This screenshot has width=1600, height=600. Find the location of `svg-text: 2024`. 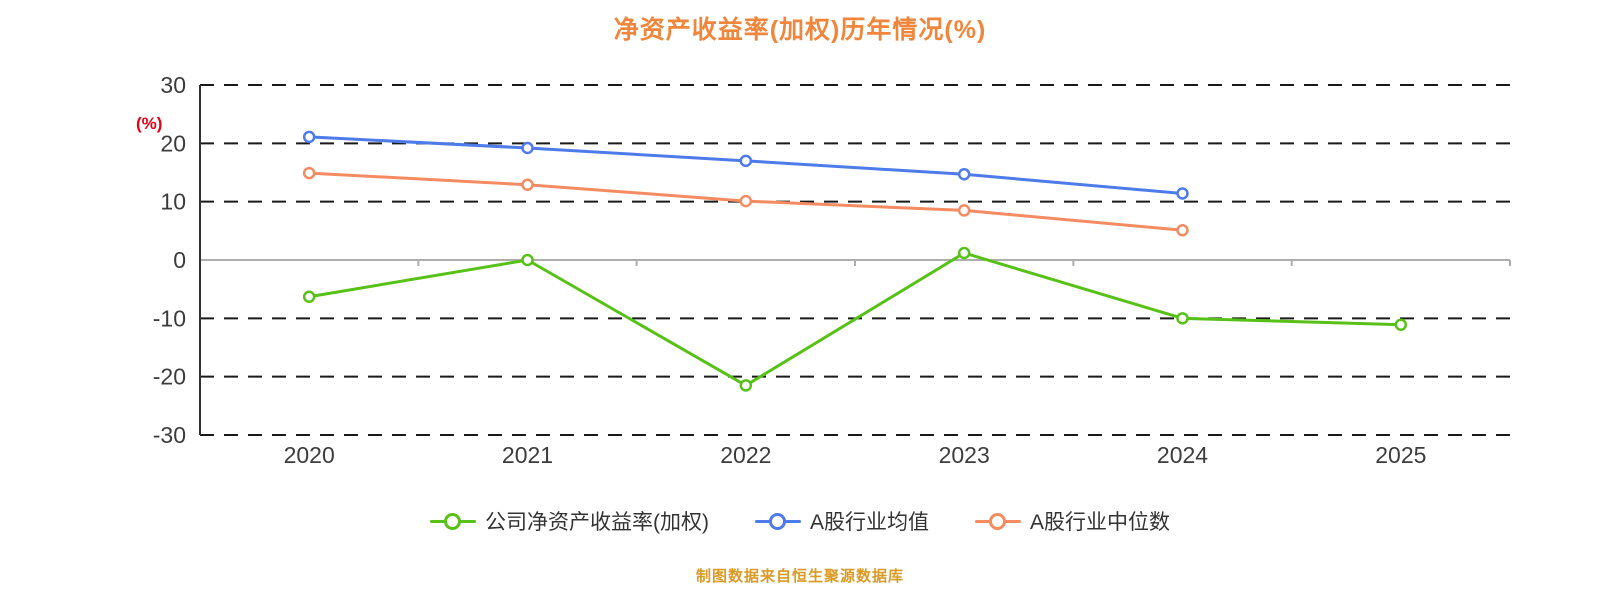

svg-text: 2024 is located at coordinates (1182, 455).